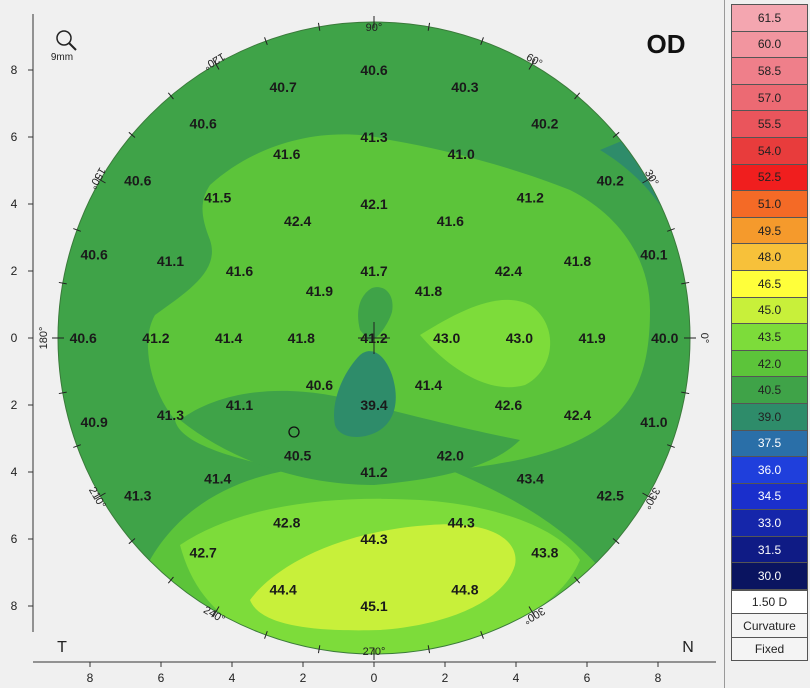 The width and height of the screenshot is (810, 688). I want to click on legend-swatch: 33.0, so click(769, 522).